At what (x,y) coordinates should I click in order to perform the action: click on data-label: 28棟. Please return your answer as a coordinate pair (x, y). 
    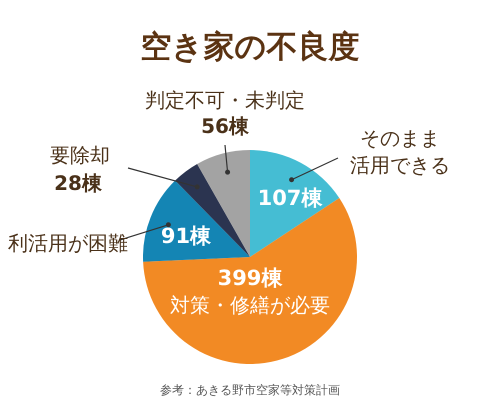
    Looking at the image, I should click on (78, 183).